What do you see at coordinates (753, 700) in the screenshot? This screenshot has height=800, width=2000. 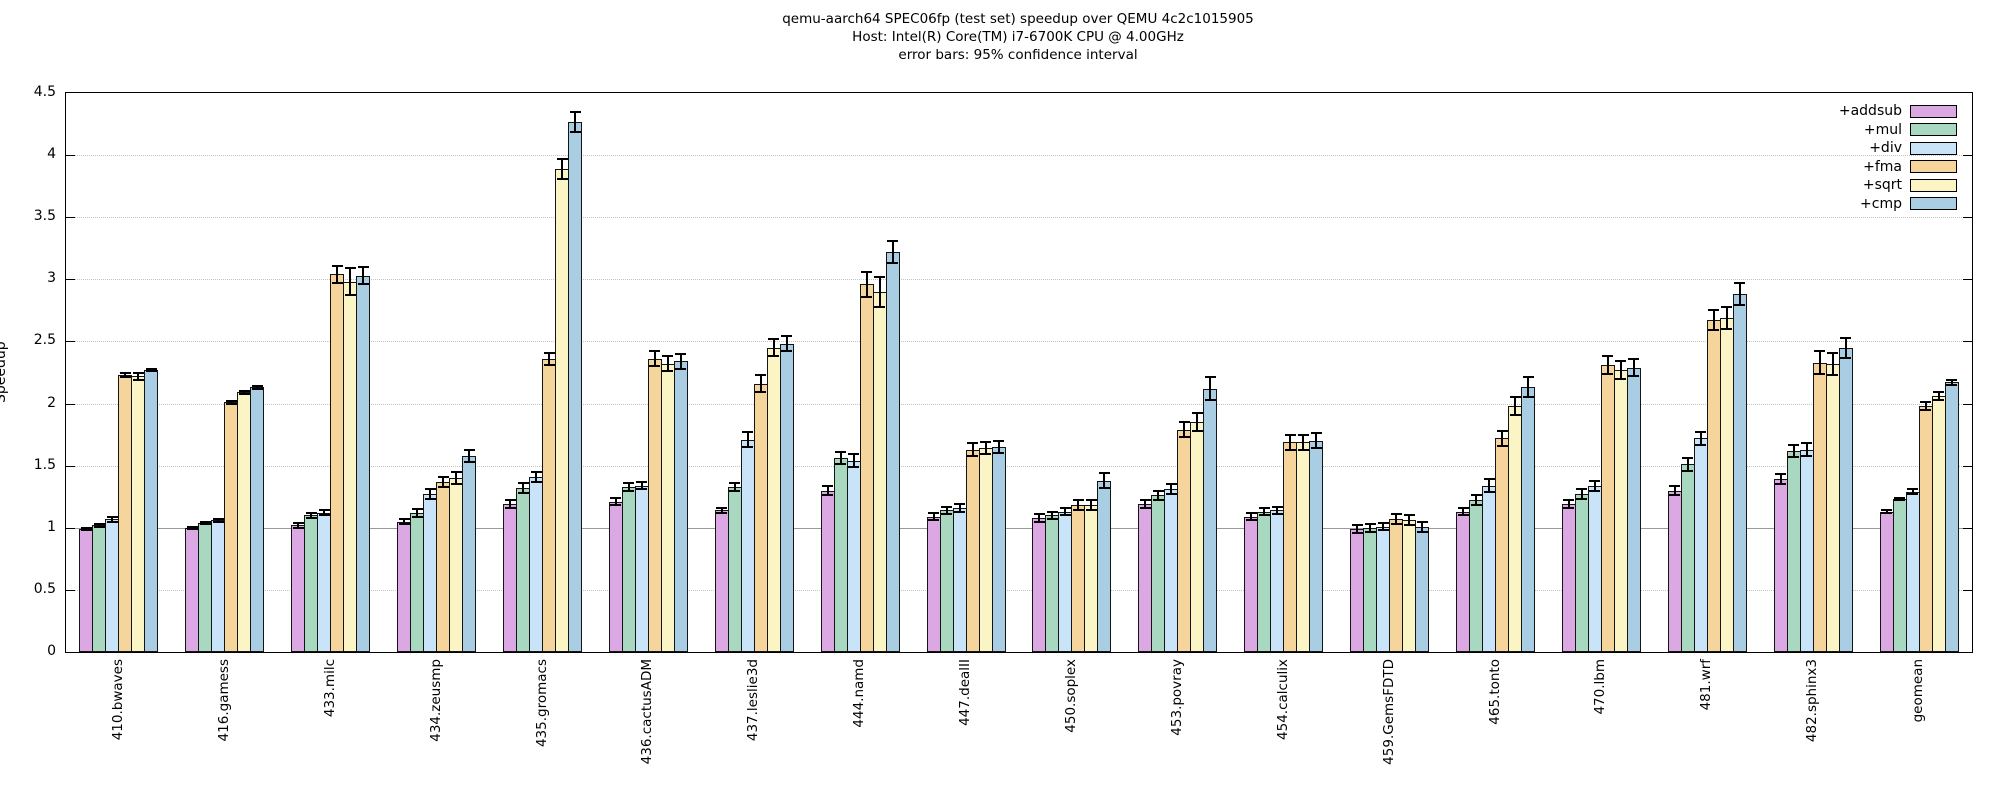 I see `x-tick-label: 437.leslie3d` at bounding box center [753, 700].